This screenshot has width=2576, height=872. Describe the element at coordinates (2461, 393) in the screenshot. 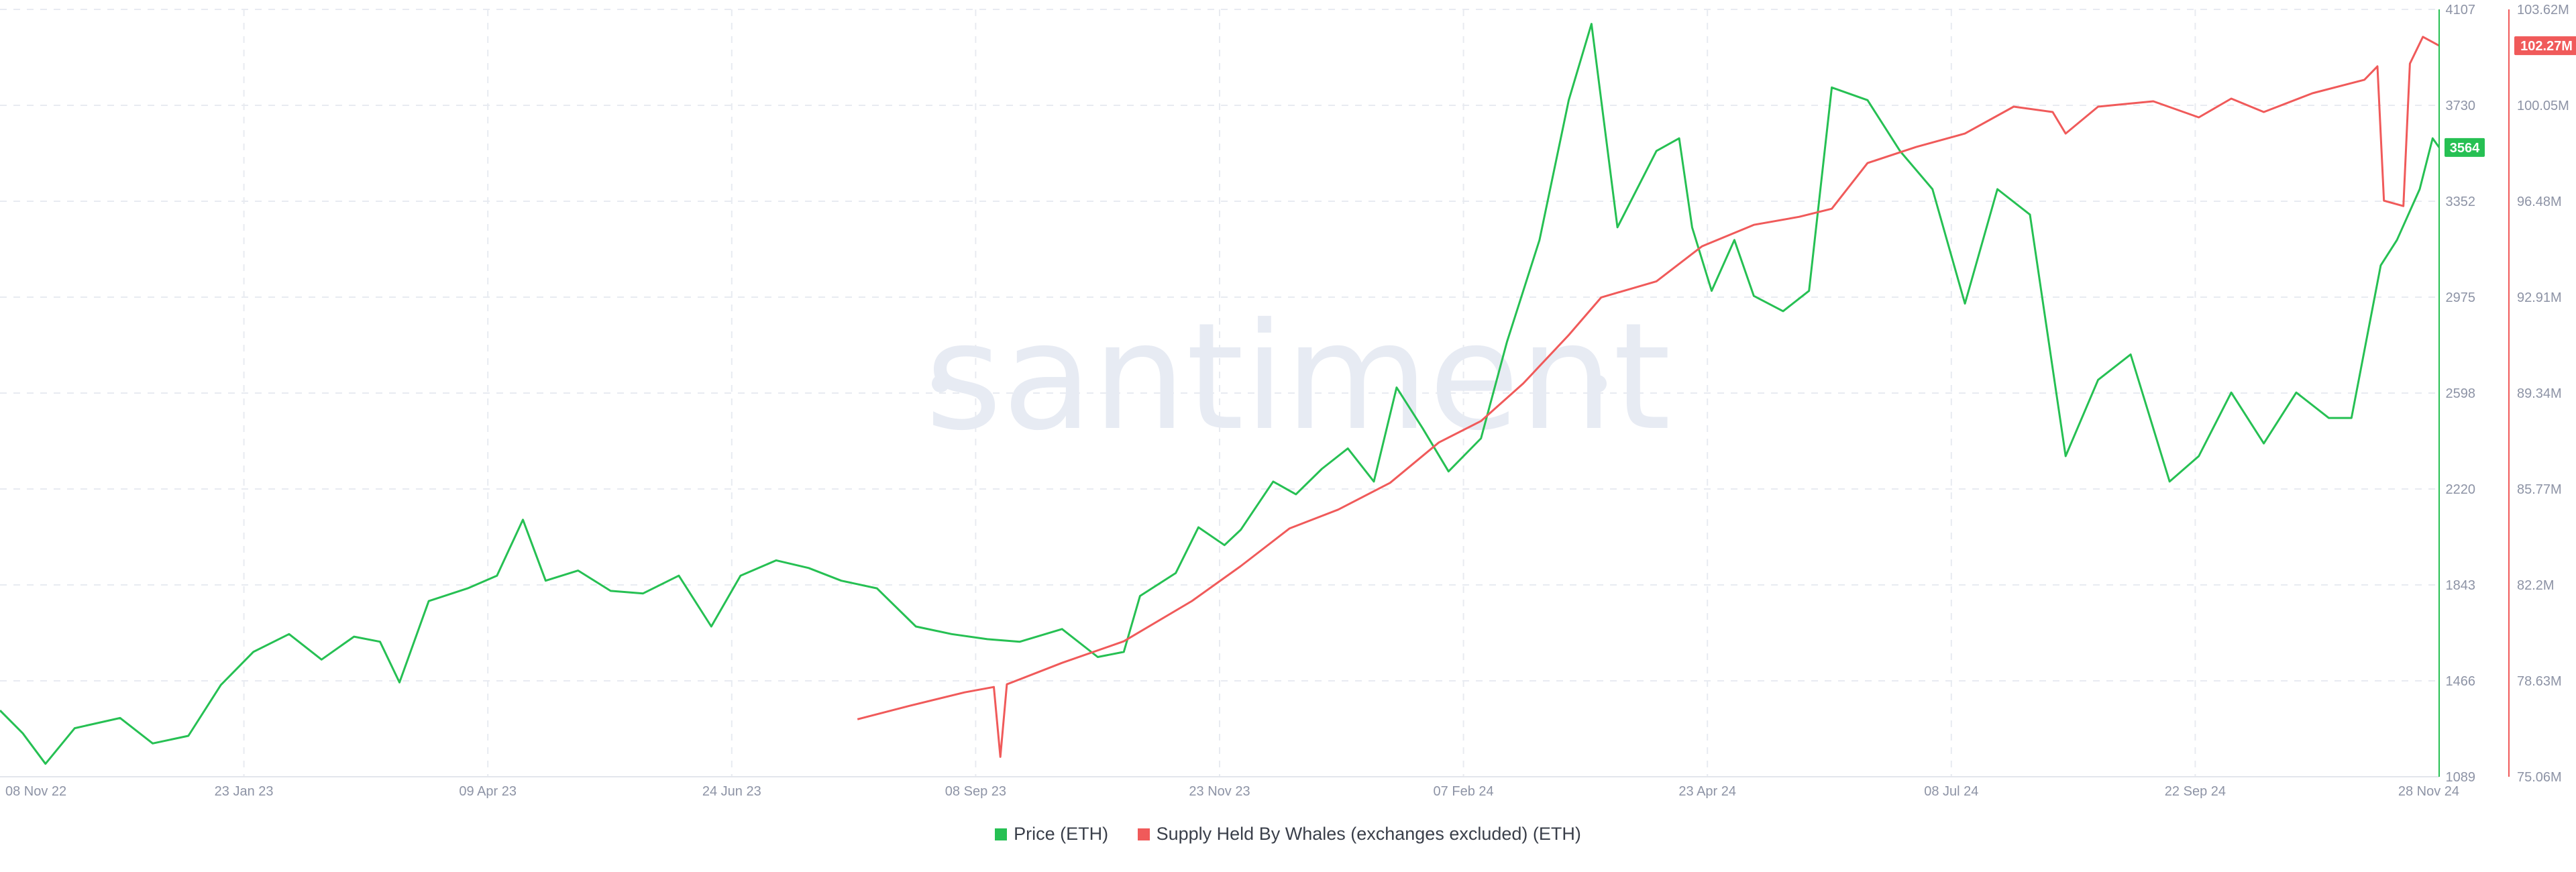

I see `left-axis-tick-label: 2598` at that location.